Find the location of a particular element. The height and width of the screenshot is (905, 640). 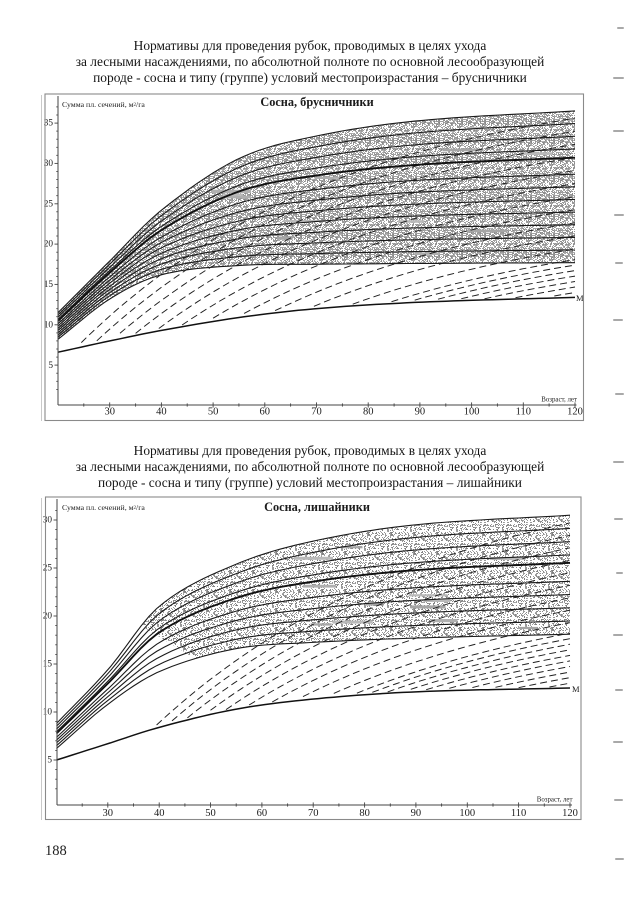

svg-text: Сосна, брусничники is located at coordinates (316, 102).